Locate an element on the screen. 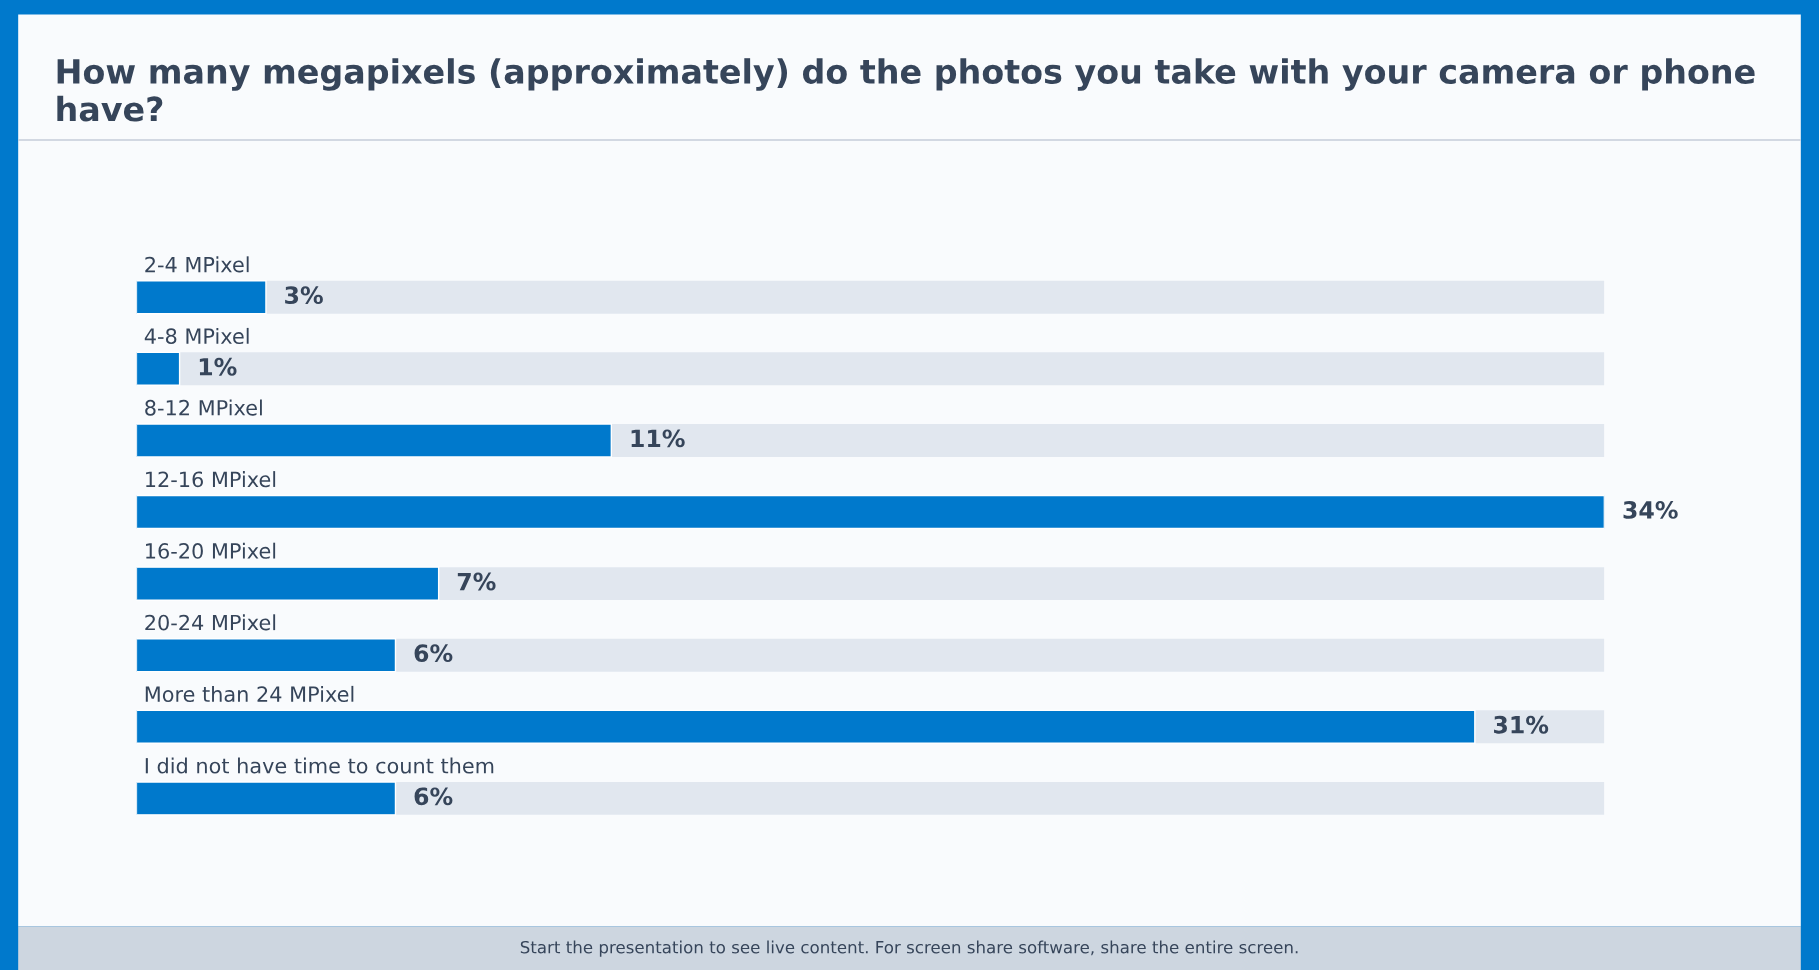 This screenshot has width=1819, height=970. data-label: 31% is located at coordinates (1521, 724).